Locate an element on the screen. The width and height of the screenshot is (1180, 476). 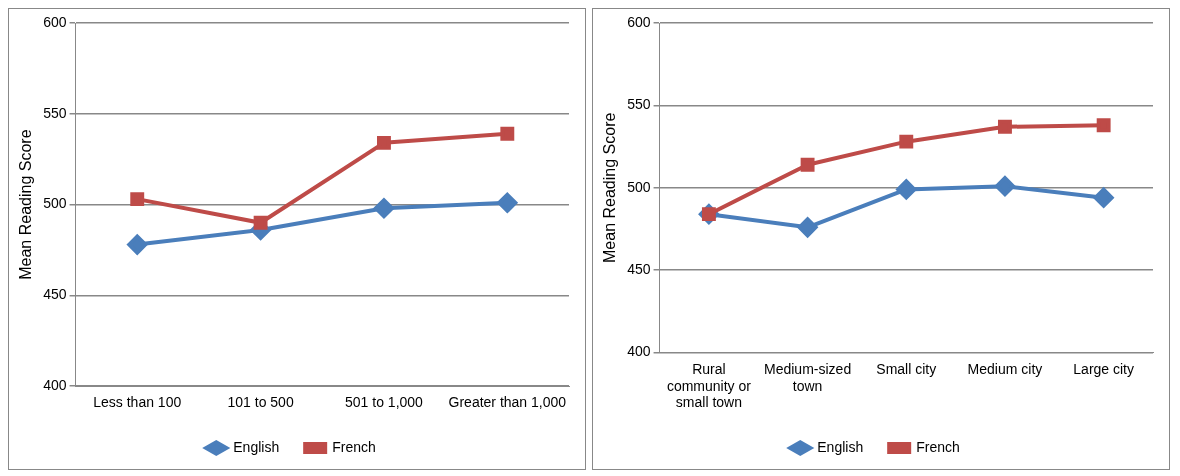
x-tick-label: Rural community or small town is located at coordinates (709, 385).